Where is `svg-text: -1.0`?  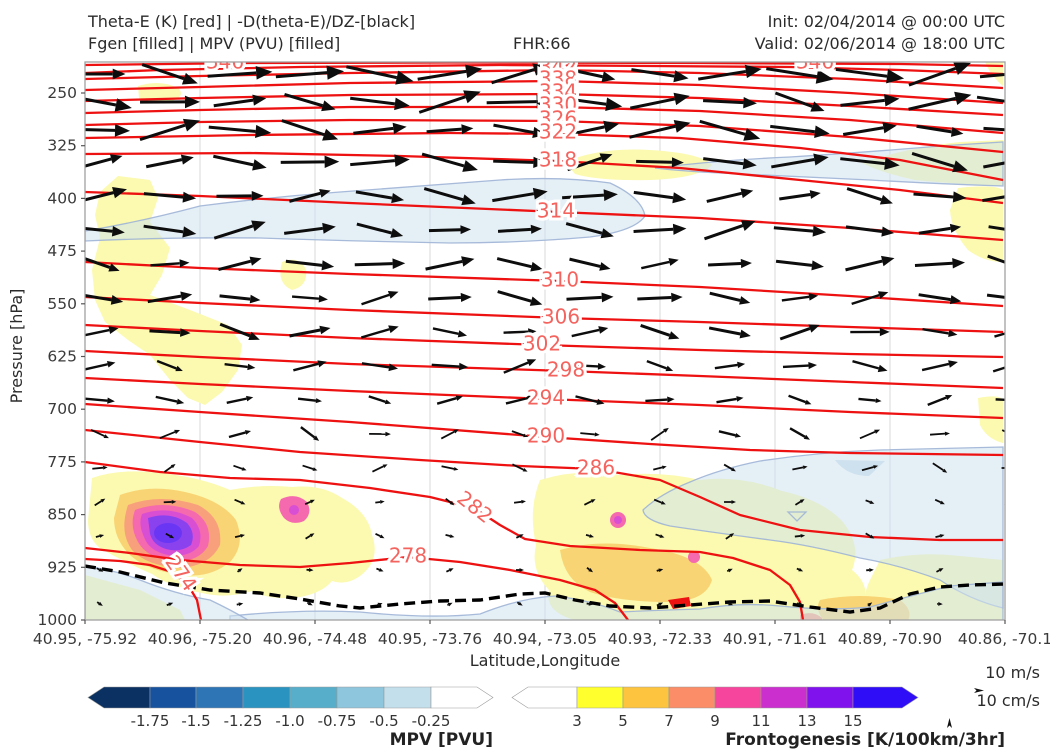
svg-text: -1.0 is located at coordinates (289, 721).